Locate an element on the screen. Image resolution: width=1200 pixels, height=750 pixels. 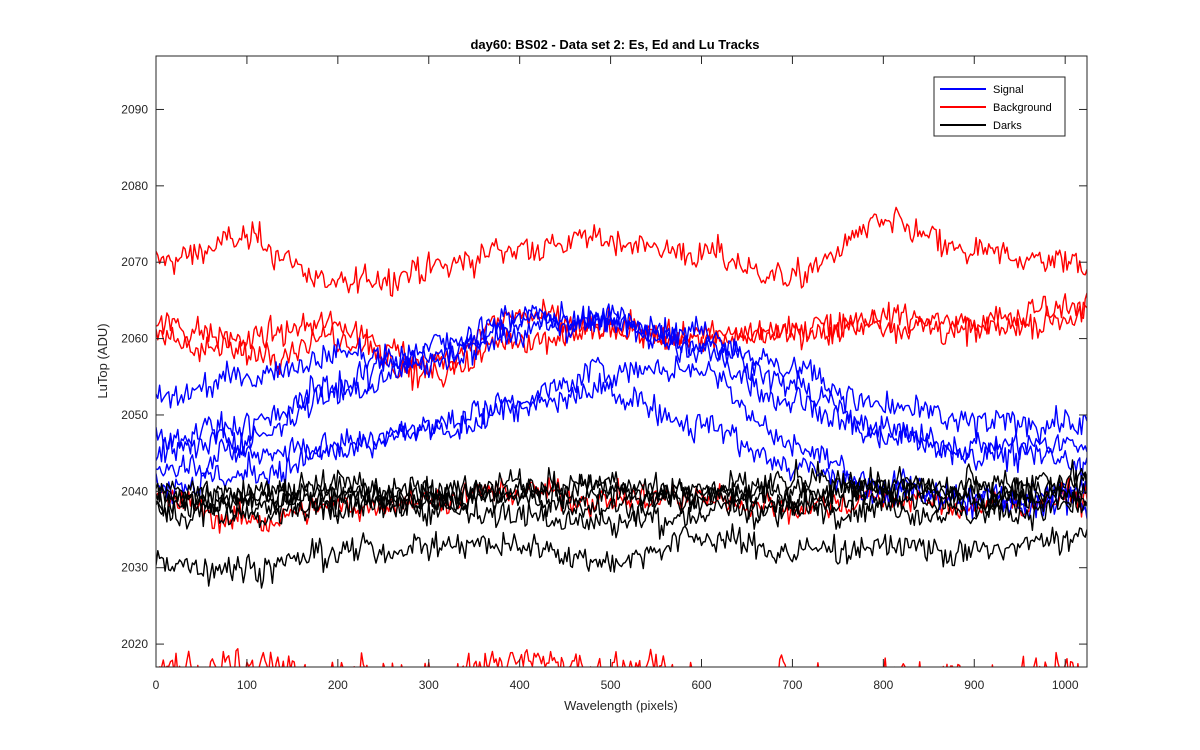
y-tick-label: 2050 is located at coordinates (134, 415).